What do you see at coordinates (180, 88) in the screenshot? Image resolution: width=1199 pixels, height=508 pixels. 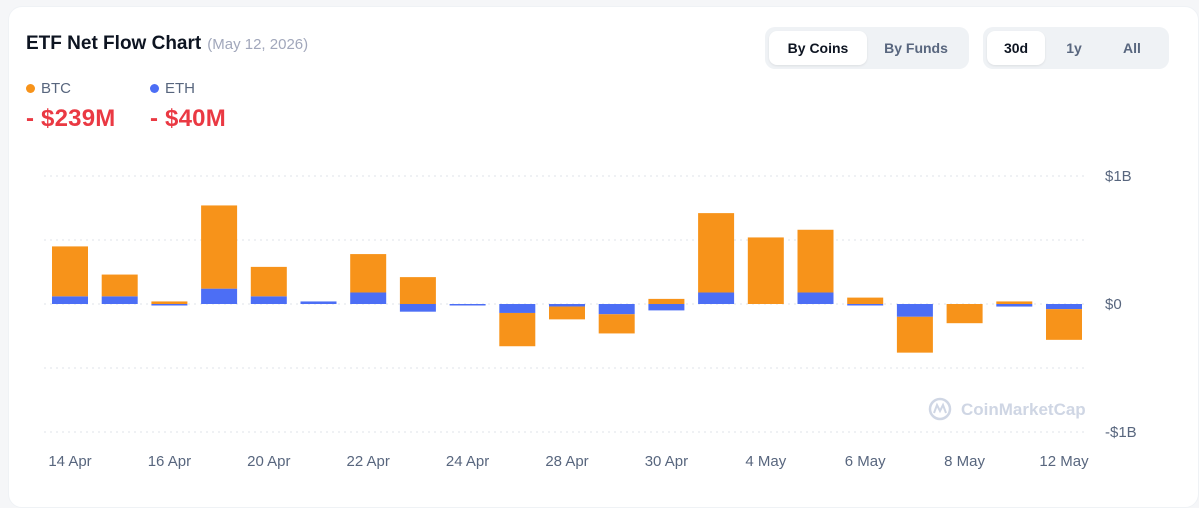 I see `legend-eth-label: ETH` at bounding box center [180, 88].